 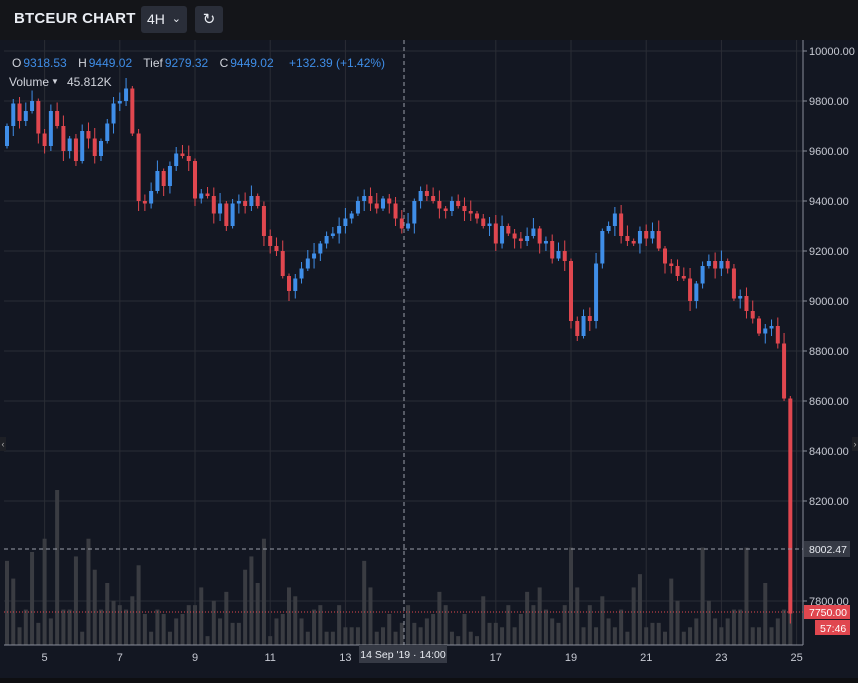 I want to click on volume-legend: Volume ▼ 45.812K, so click(x=60, y=82).